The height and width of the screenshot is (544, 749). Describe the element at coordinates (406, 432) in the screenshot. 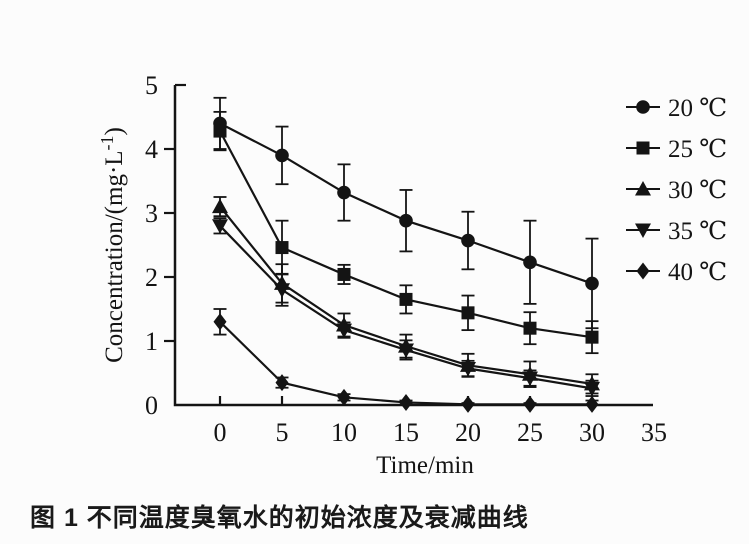

I see `x-tick-label: 15` at that location.